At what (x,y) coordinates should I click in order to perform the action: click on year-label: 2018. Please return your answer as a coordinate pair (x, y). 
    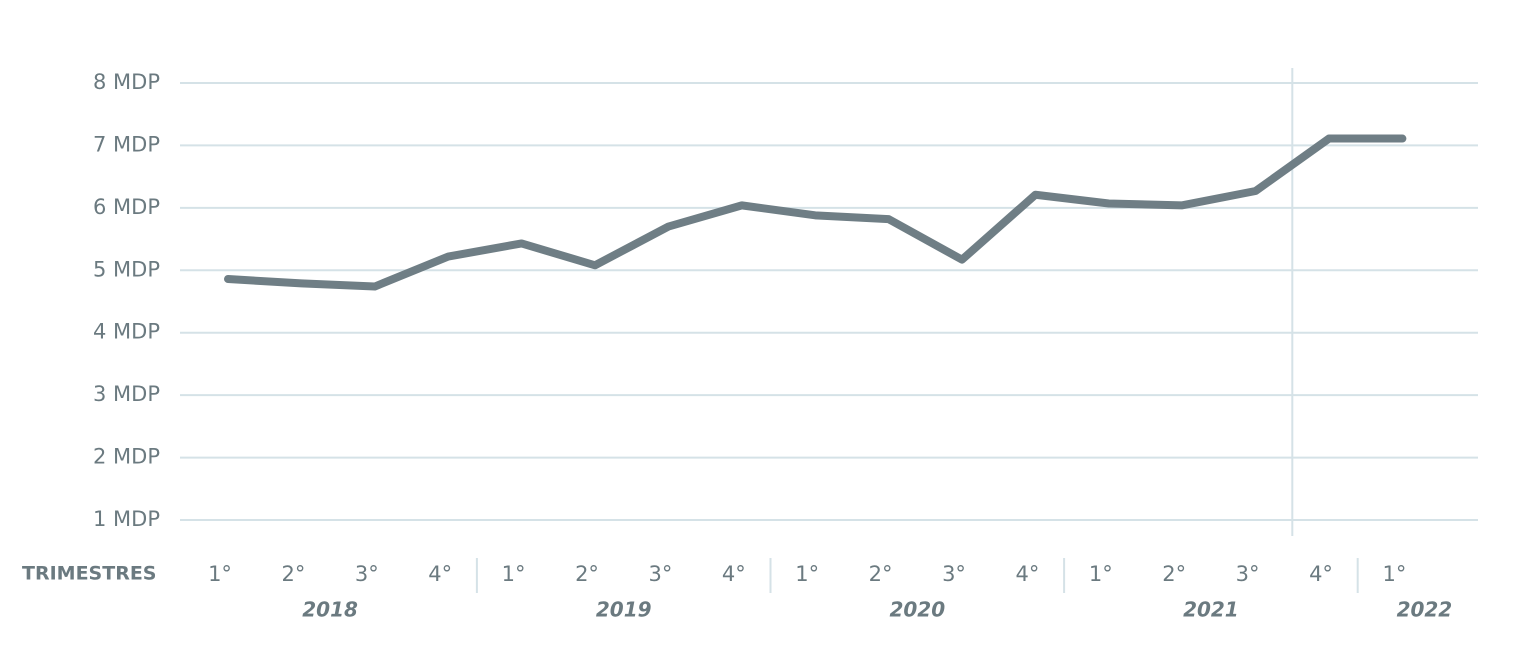
    Looking at the image, I should click on (330, 610).